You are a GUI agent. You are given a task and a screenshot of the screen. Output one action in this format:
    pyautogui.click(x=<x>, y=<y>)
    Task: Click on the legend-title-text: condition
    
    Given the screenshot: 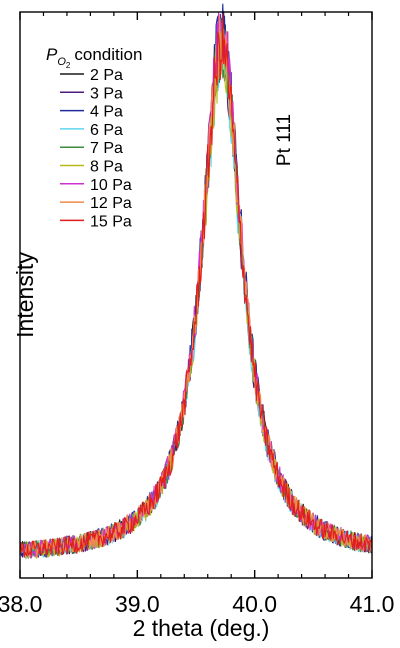 What is the action you would take?
    pyautogui.click(x=108, y=54)
    